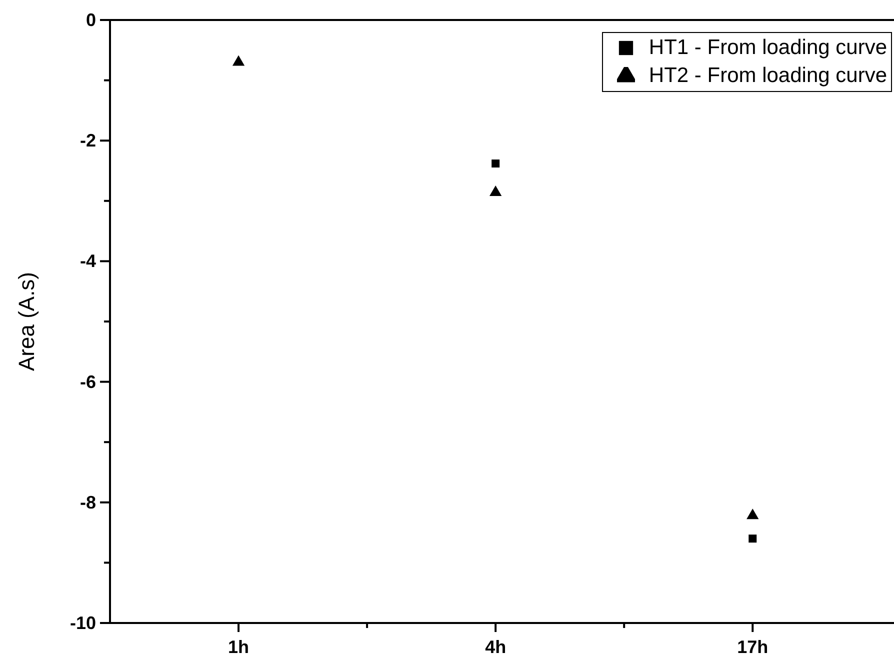  What do you see at coordinates (752, 647) in the screenshot?
I see `x-tick-label: 17h` at bounding box center [752, 647].